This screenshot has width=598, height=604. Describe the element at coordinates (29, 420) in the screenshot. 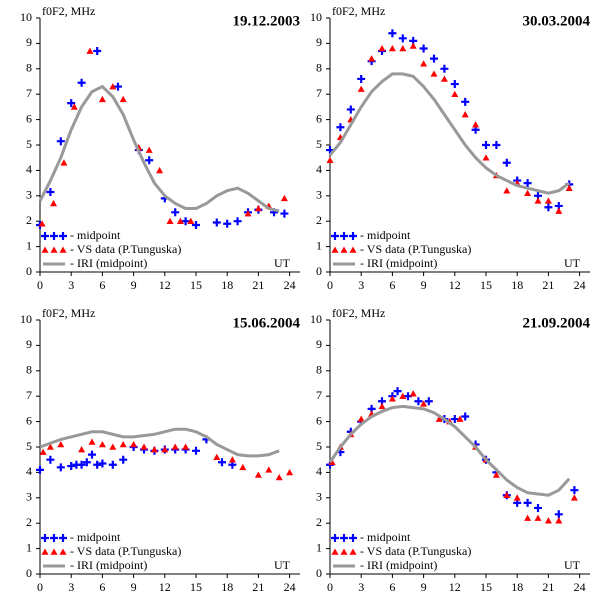

I see `y-tick-label: 6` at that location.